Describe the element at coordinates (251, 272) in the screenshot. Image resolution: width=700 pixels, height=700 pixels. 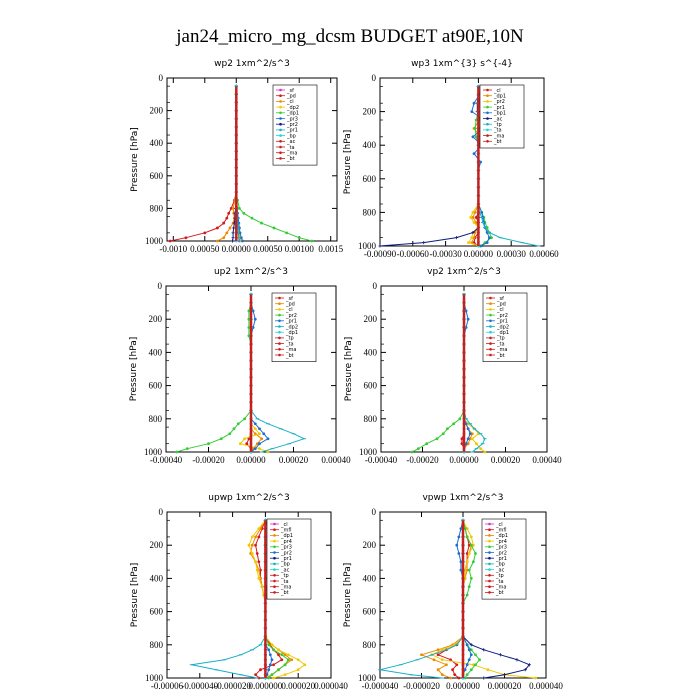
I see `panel-title: up2 1xm^2/s^3` at that location.